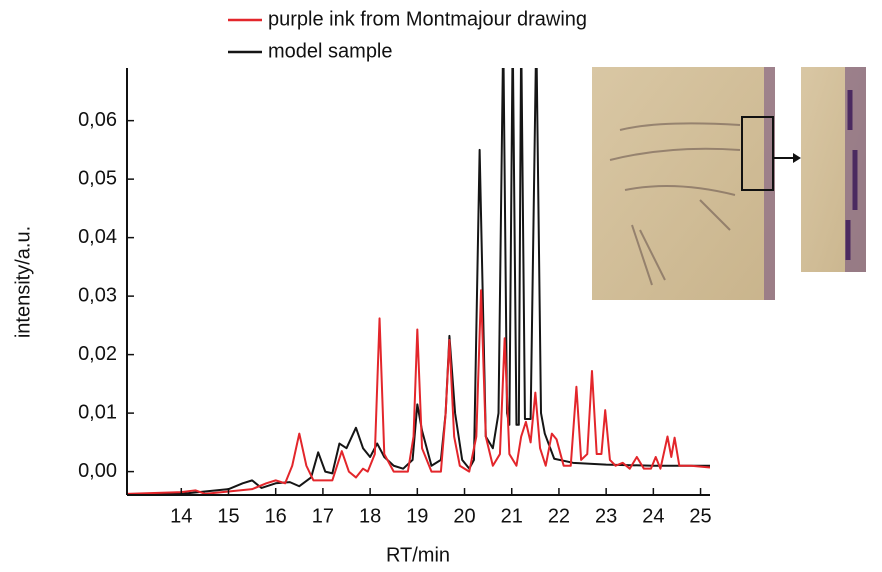 The image size is (882, 572). I want to click on x-axis-title: RT/min, so click(418, 555).